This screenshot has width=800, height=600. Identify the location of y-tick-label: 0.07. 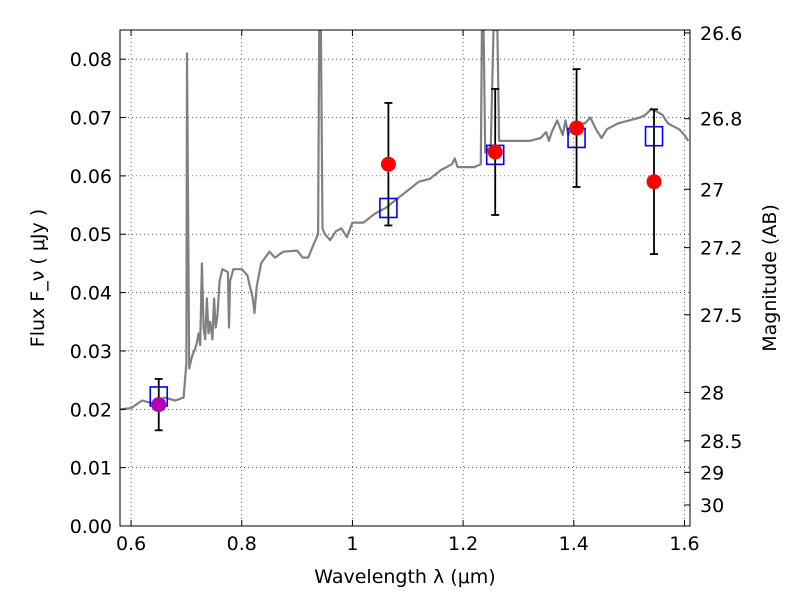
(91, 119).